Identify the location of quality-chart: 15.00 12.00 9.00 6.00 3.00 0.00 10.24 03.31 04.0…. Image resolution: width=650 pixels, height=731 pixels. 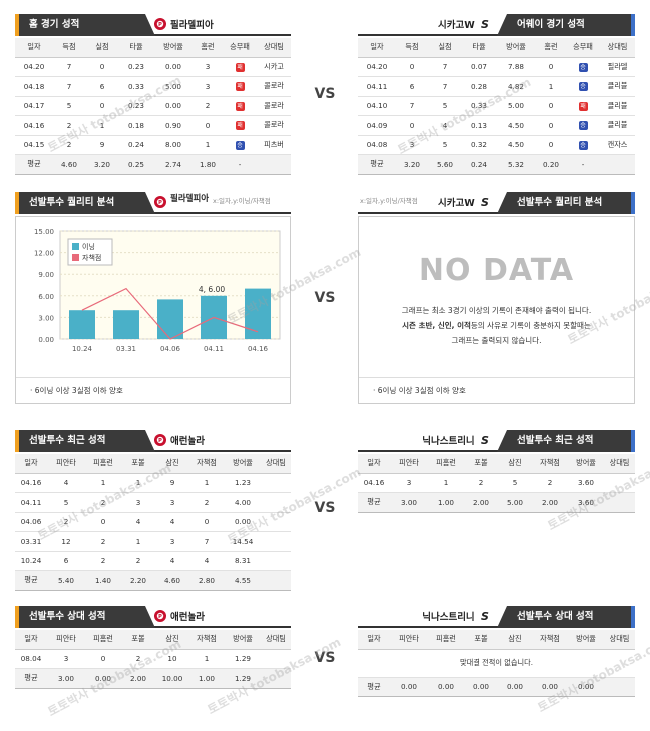
(157, 290).